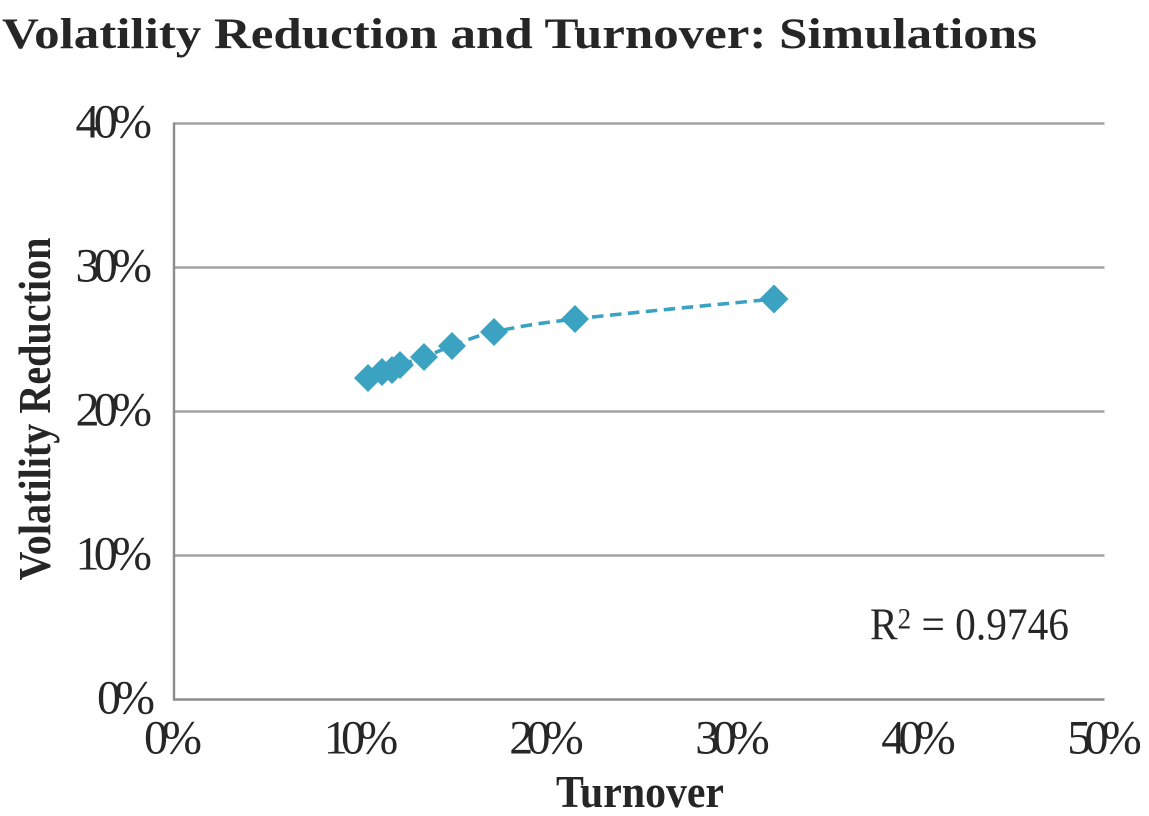 This screenshot has width=1149, height=816. What do you see at coordinates (640, 791) in the screenshot?
I see `svg-text: Turnover` at bounding box center [640, 791].